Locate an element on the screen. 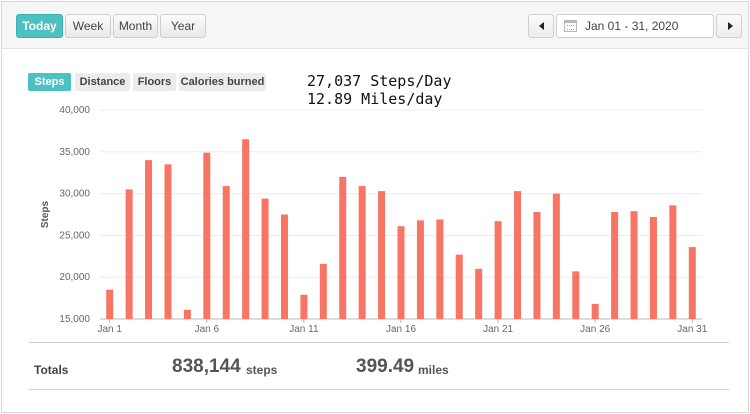 The height and width of the screenshot is (414, 750). period-button-month: Month is located at coordinates (135, 26).